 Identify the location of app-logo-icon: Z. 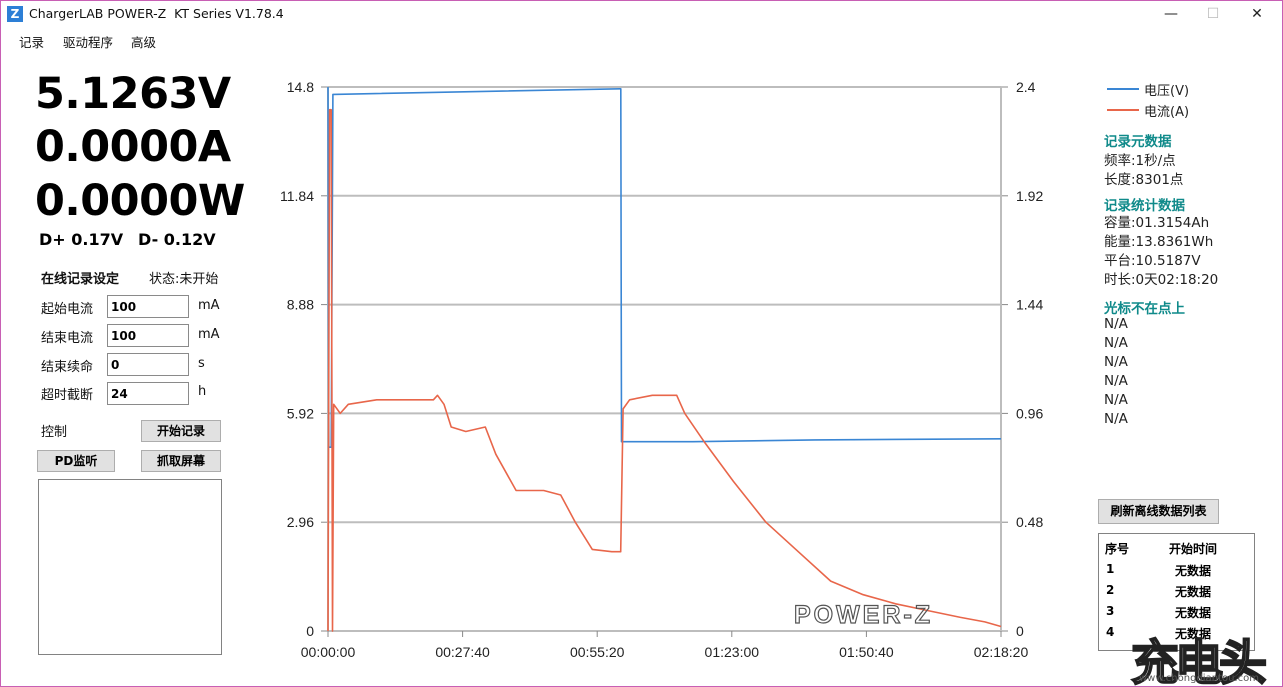
(15, 14).